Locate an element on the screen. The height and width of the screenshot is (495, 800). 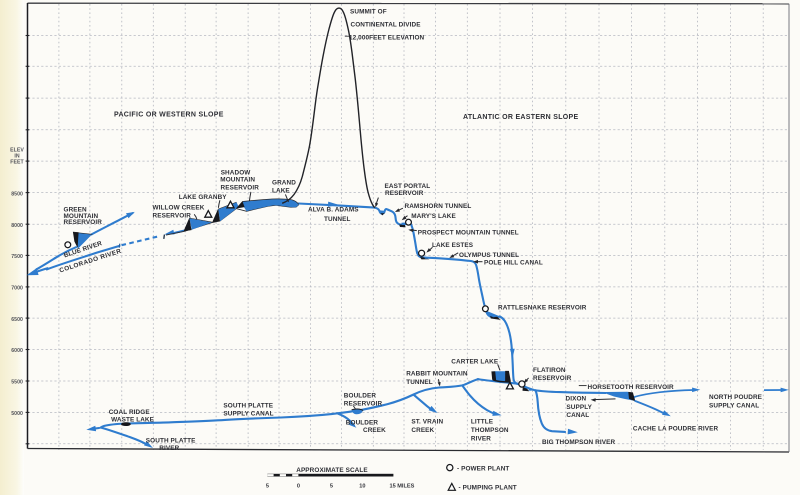
svg-text: 8500 is located at coordinates (17, 194).